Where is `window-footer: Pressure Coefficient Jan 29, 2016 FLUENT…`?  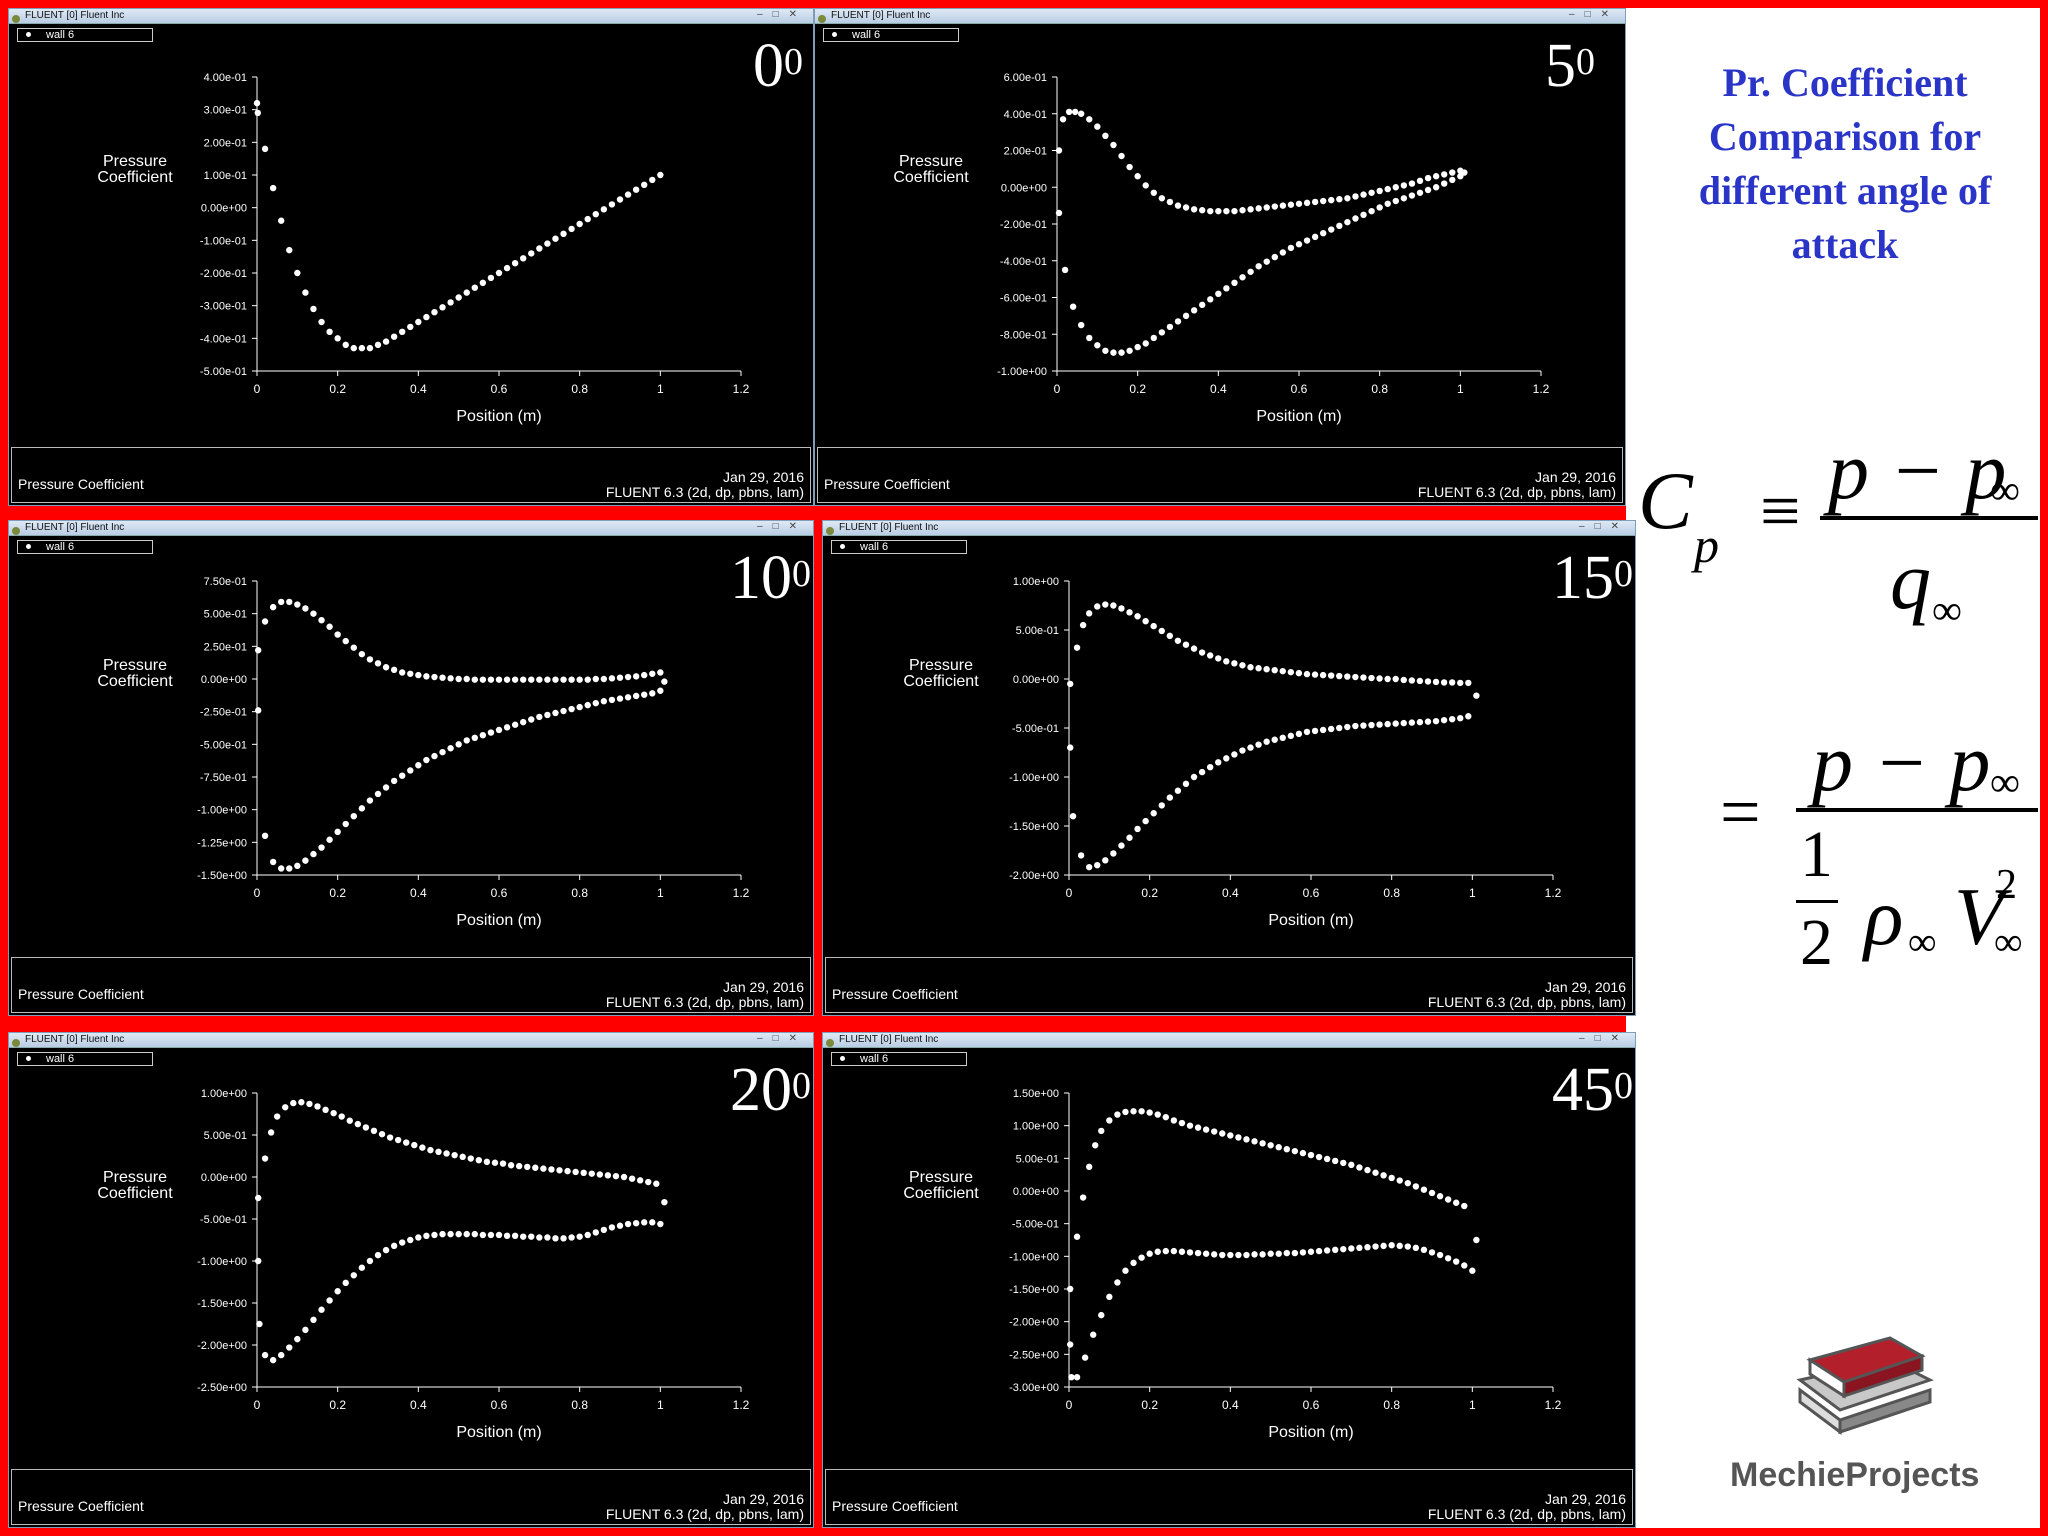 window-footer: Pressure Coefficient Jan 29, 2016 FLUENT… is located at coordinates (1229, 1497).